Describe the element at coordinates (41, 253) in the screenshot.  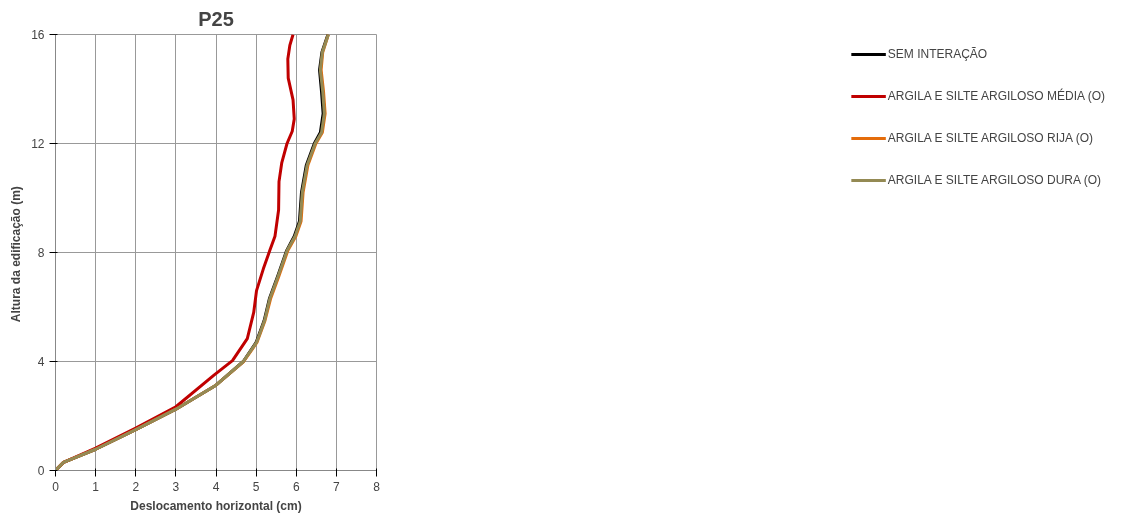
I see `y-tick-label: 8` at that location.